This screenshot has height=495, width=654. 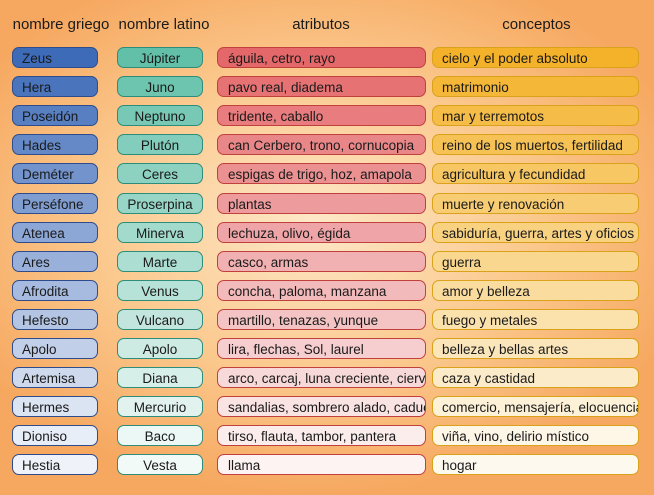 I want to click on attributes-cell: casco, armas, so click(x=321, y=261).